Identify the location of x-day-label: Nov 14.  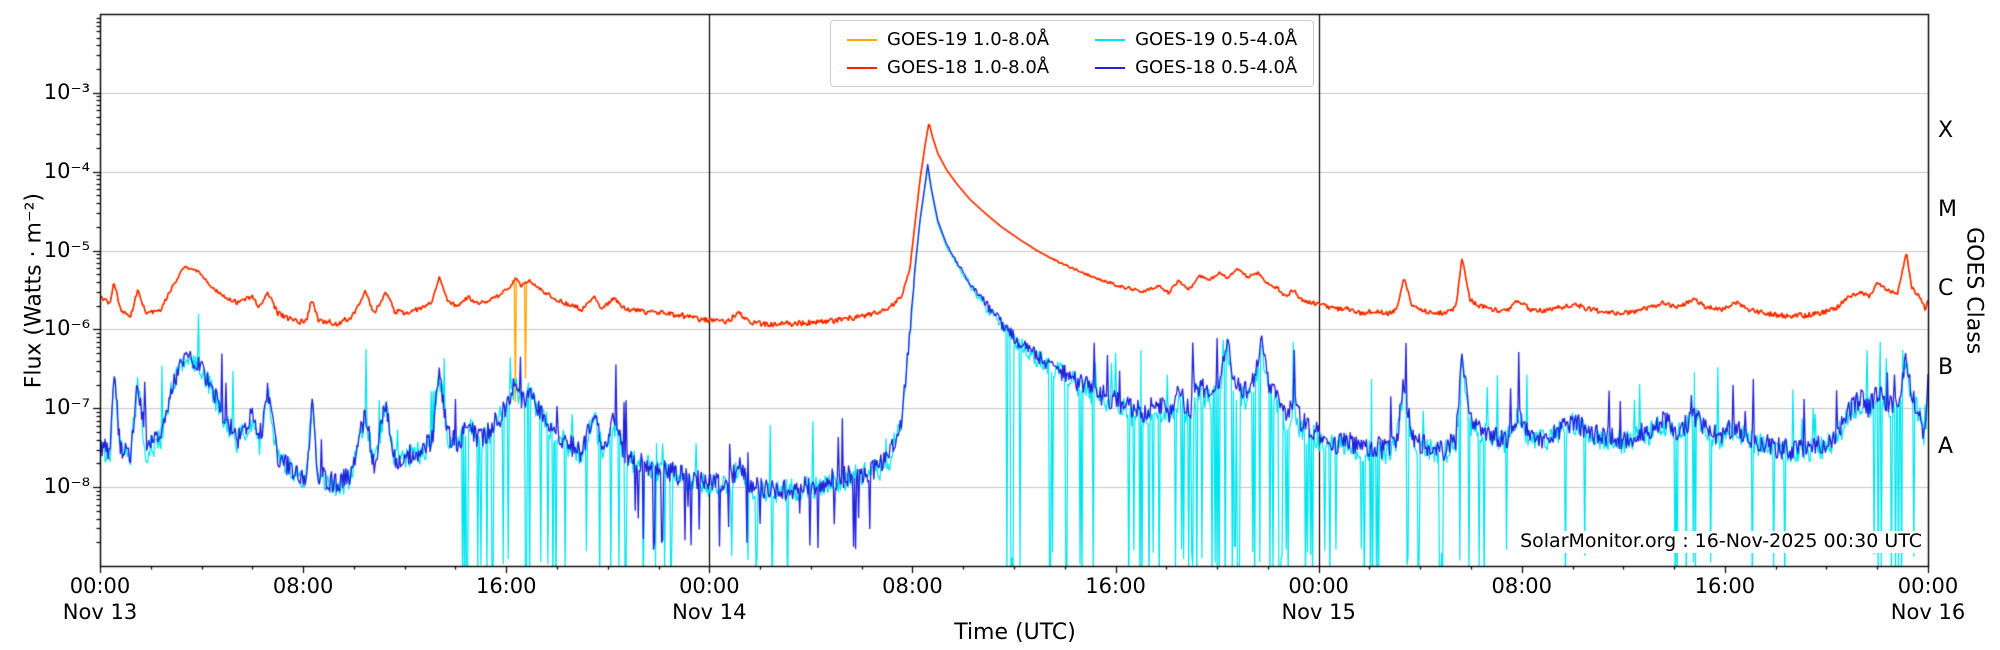
(709, 612).